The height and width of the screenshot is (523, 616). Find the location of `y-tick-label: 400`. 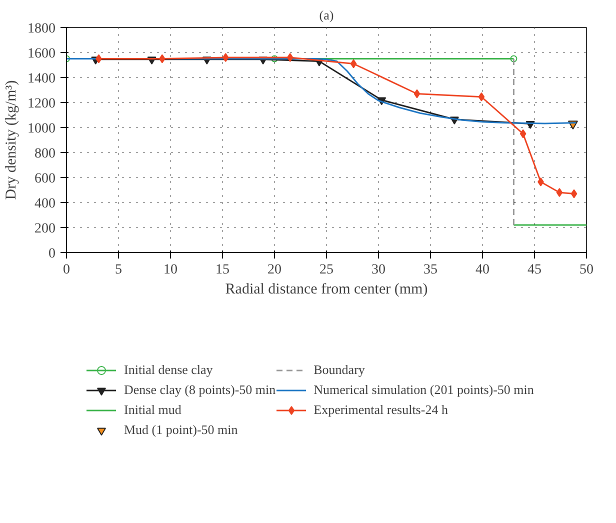

y-tick-label: 400 is located at coordinates (45, 204).